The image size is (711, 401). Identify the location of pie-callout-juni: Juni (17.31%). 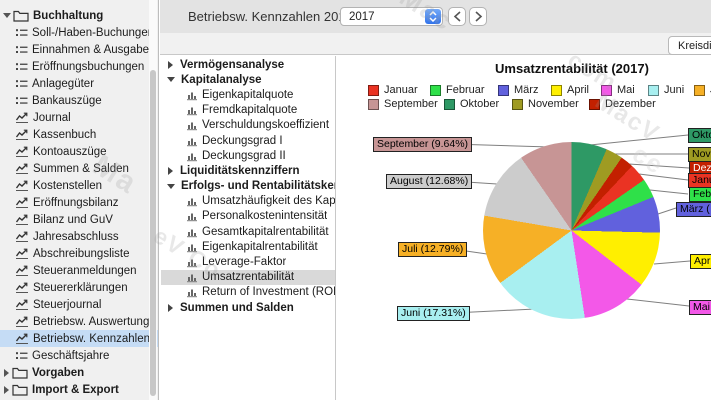
(433, 313).